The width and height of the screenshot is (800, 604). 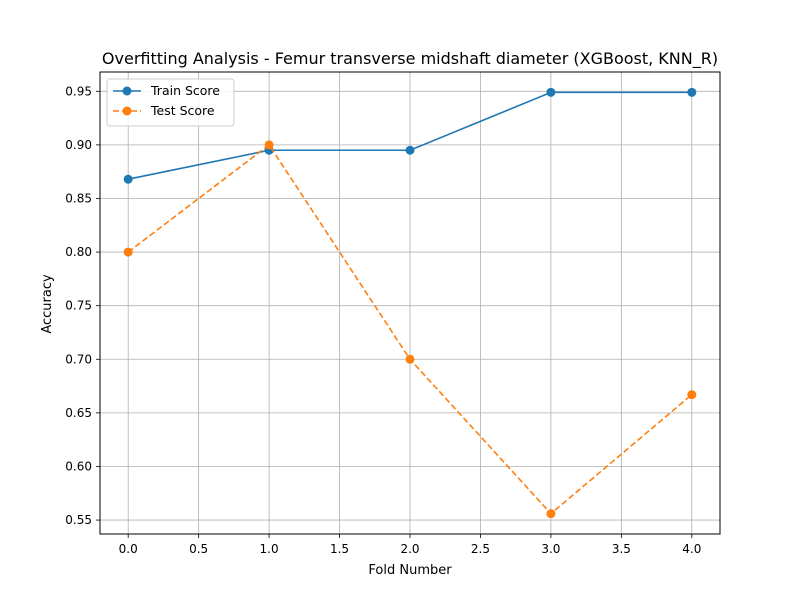 I want to click on y-tick-label: 0.70, so click(x=78, y=359).